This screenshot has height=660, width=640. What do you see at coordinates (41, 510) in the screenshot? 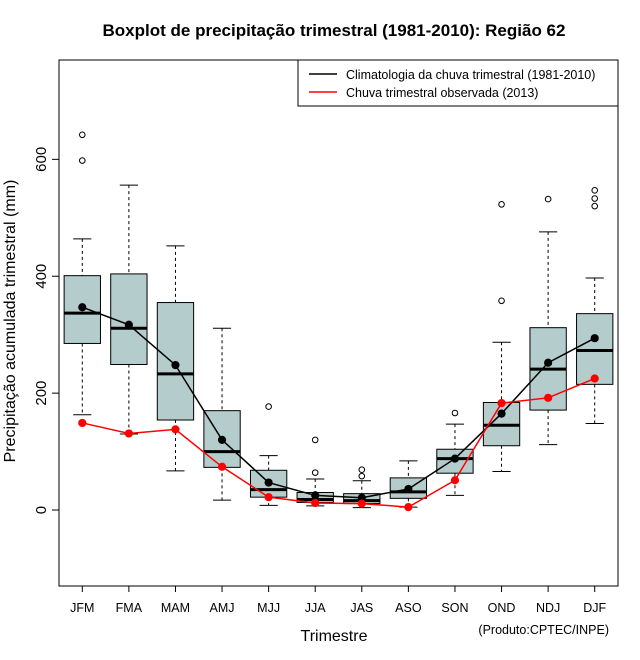
I see `y-tick-label: 0` at bounding box center [41, 510].